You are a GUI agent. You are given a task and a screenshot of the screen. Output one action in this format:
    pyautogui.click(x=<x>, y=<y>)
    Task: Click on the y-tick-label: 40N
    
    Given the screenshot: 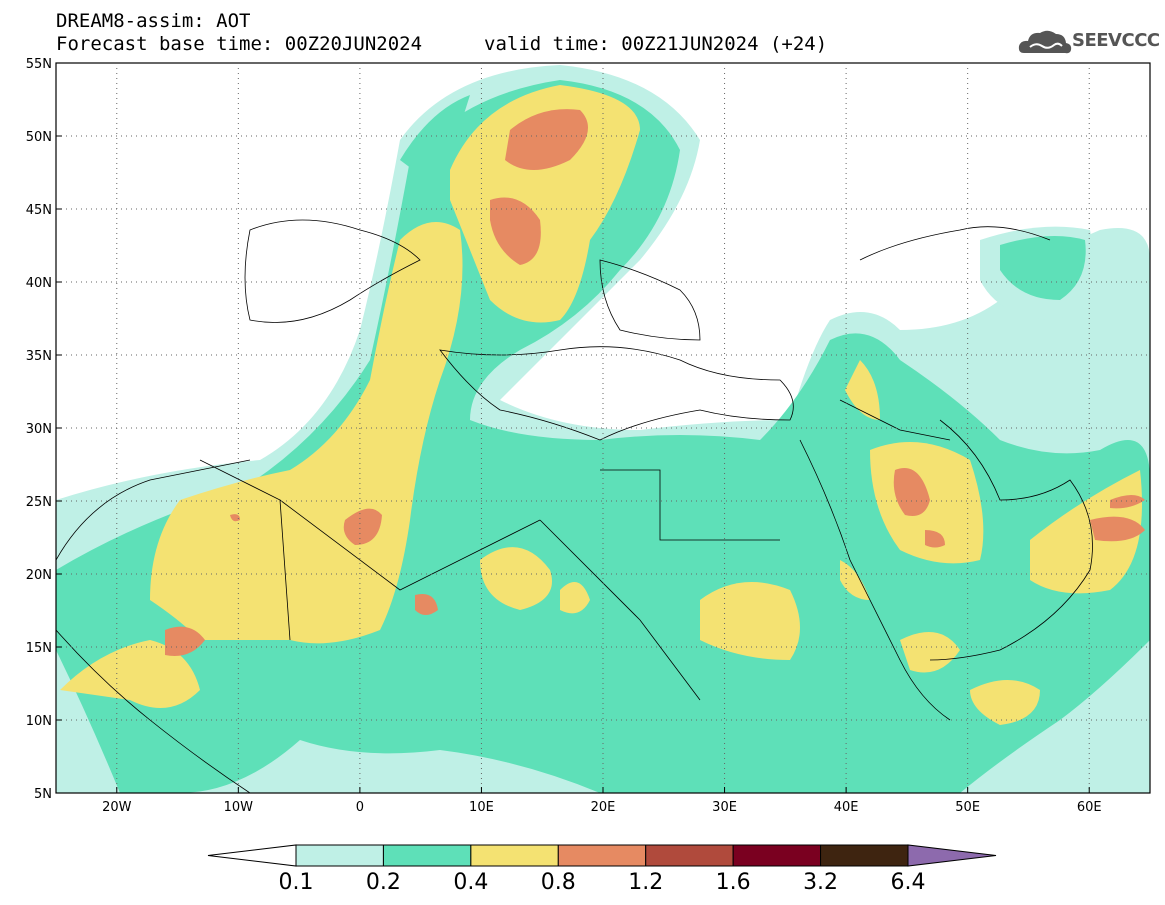 What is the action you would take?
    pyautogui.click(x=39, y=283)
    